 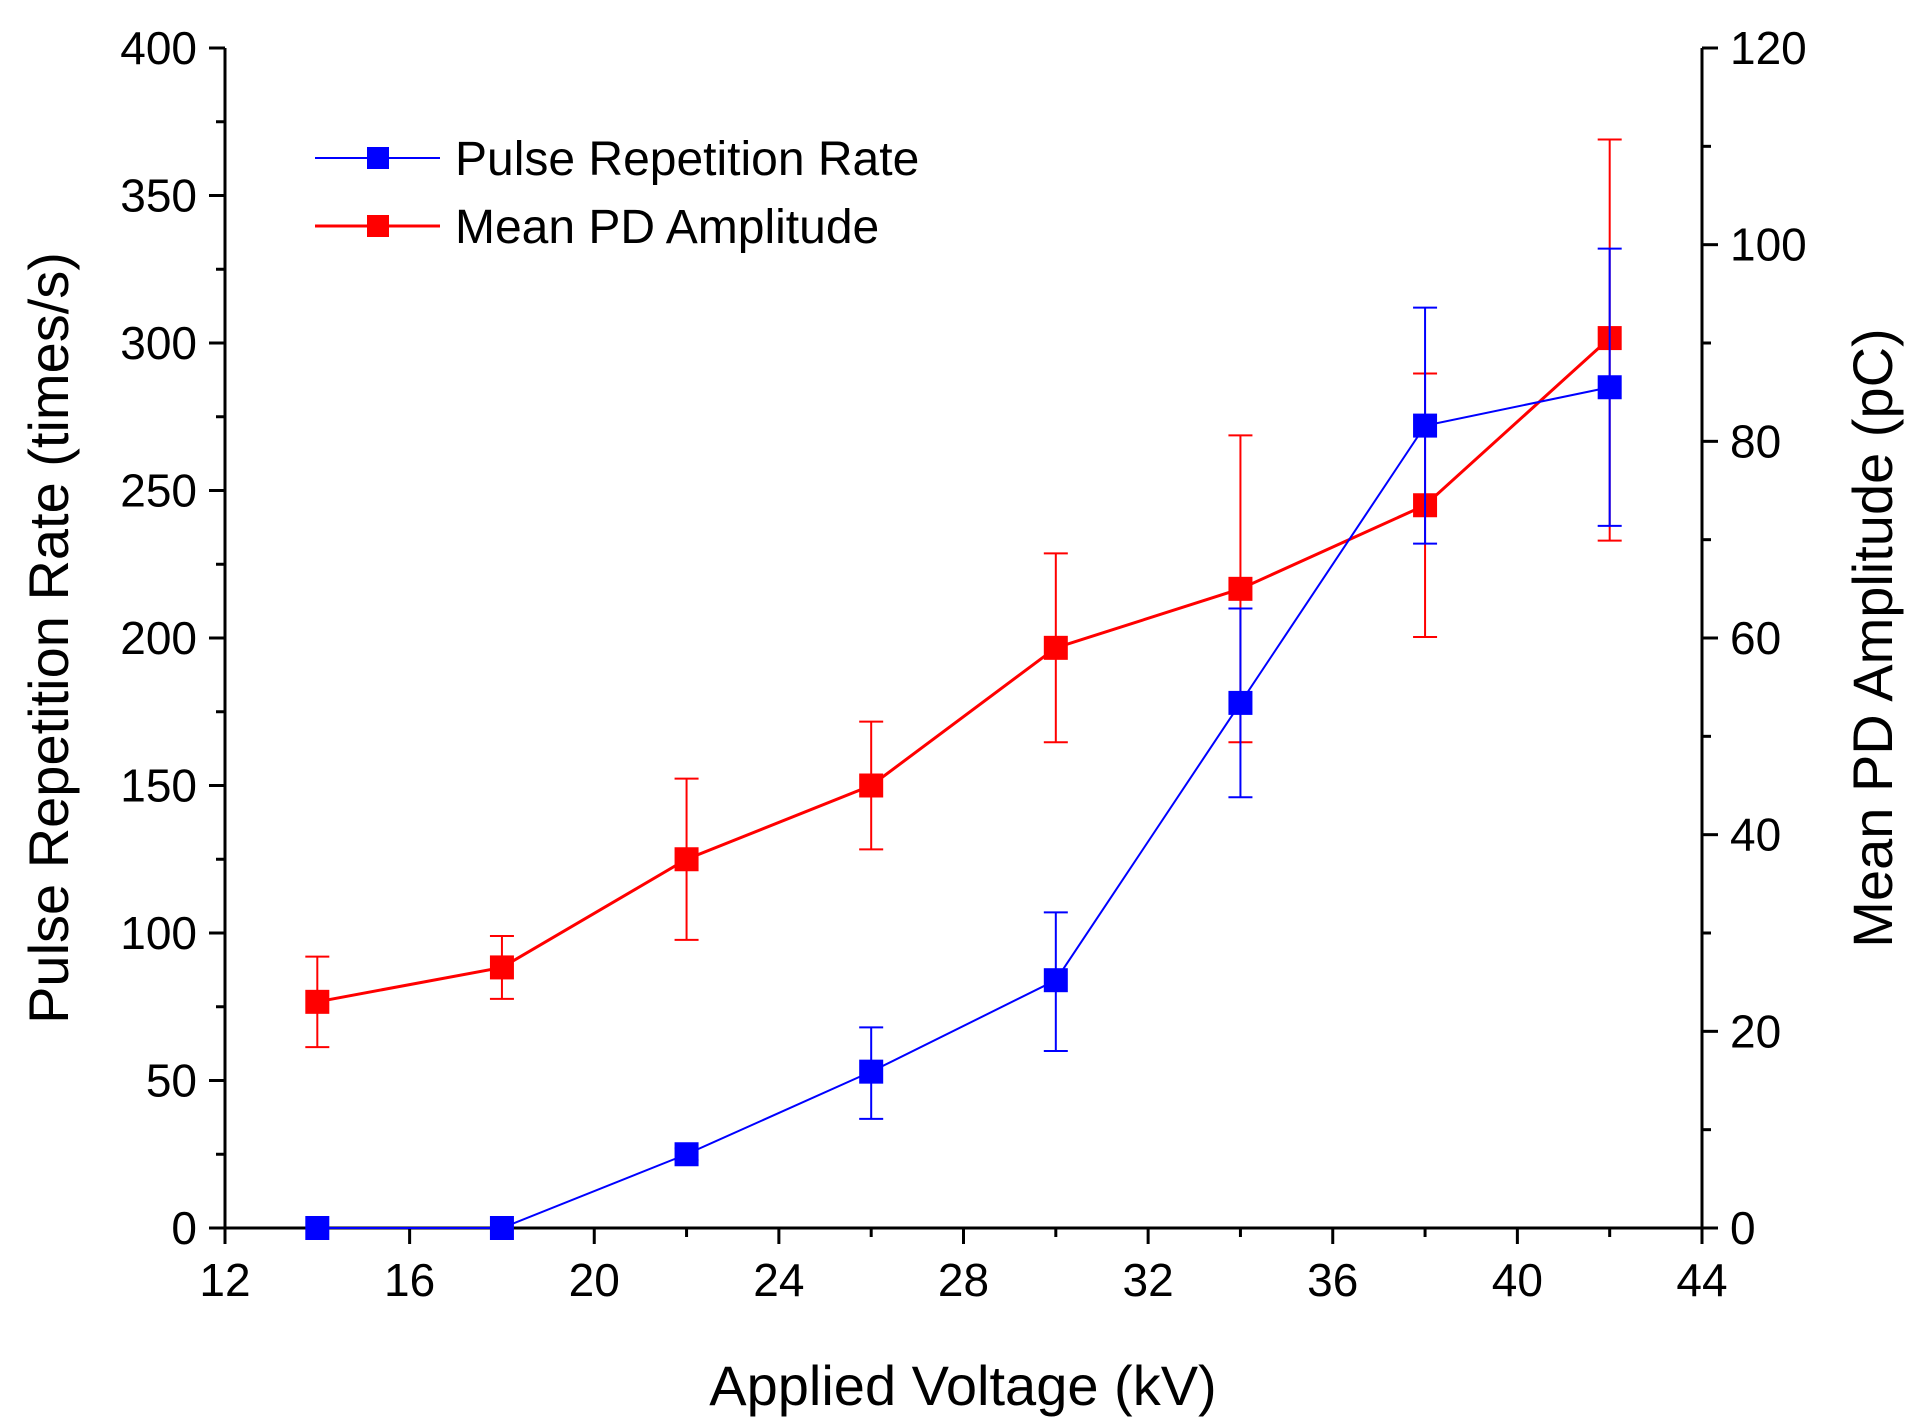 I want to click on x-tick-label: 20, so click(x=594, y=1280).